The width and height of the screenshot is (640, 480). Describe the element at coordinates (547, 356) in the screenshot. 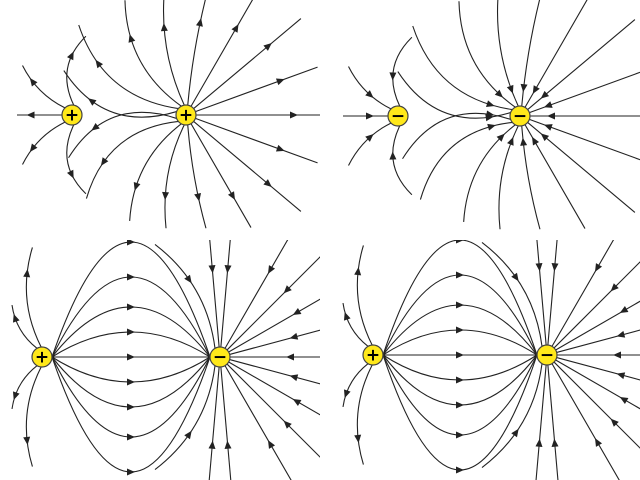

I see `charge-label: −` at that location.